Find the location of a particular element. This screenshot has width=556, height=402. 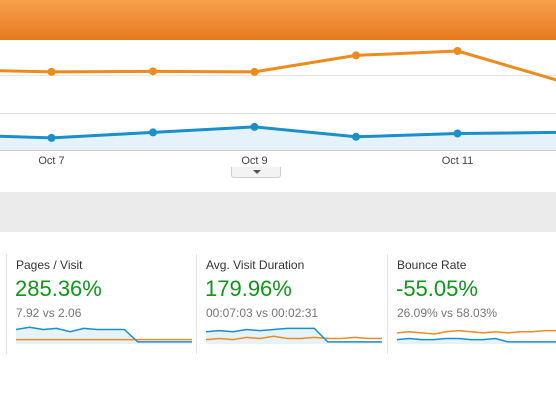

metric-title: Pages / Visit is located at coordinates (49, 265).